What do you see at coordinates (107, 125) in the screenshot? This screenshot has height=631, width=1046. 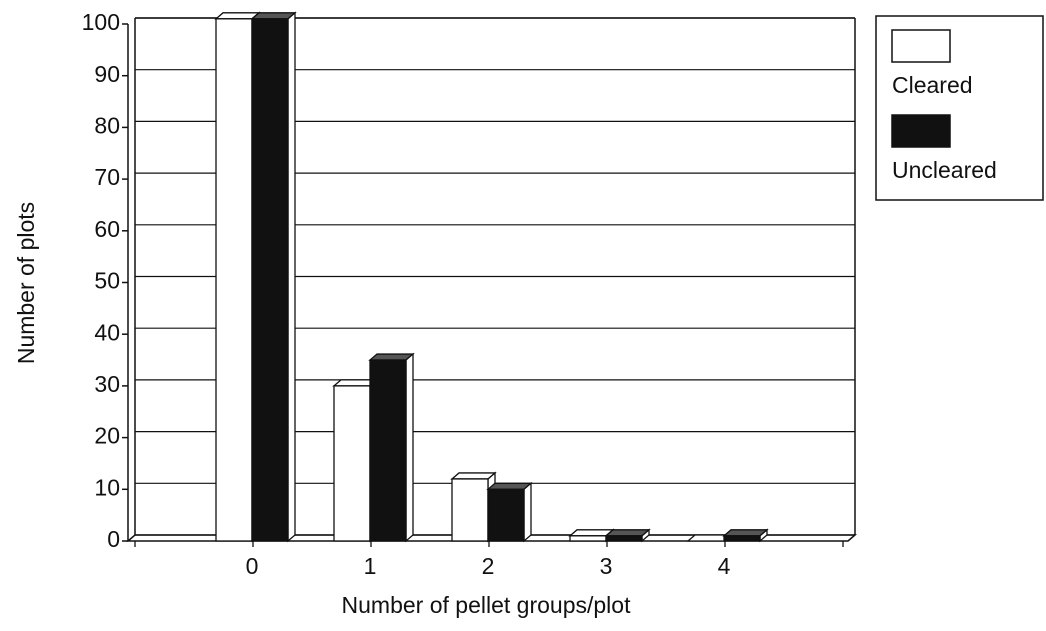 I see `y-tick-label: 80` at bounding box center [107, 125].